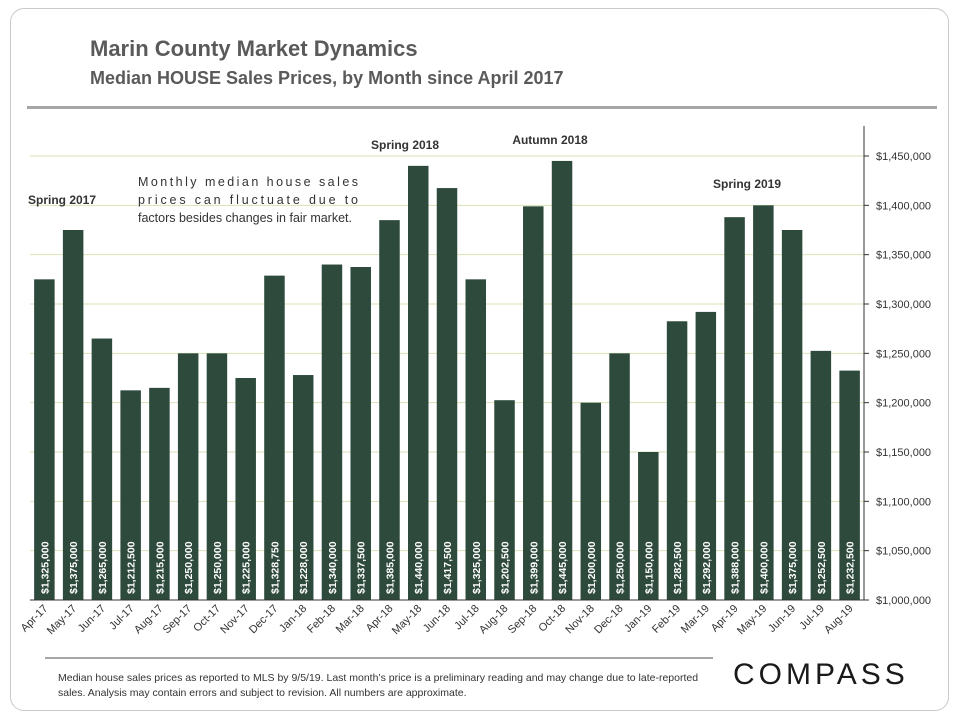  I want to click on x-tick-label: Aug-18, so click(494, 620).